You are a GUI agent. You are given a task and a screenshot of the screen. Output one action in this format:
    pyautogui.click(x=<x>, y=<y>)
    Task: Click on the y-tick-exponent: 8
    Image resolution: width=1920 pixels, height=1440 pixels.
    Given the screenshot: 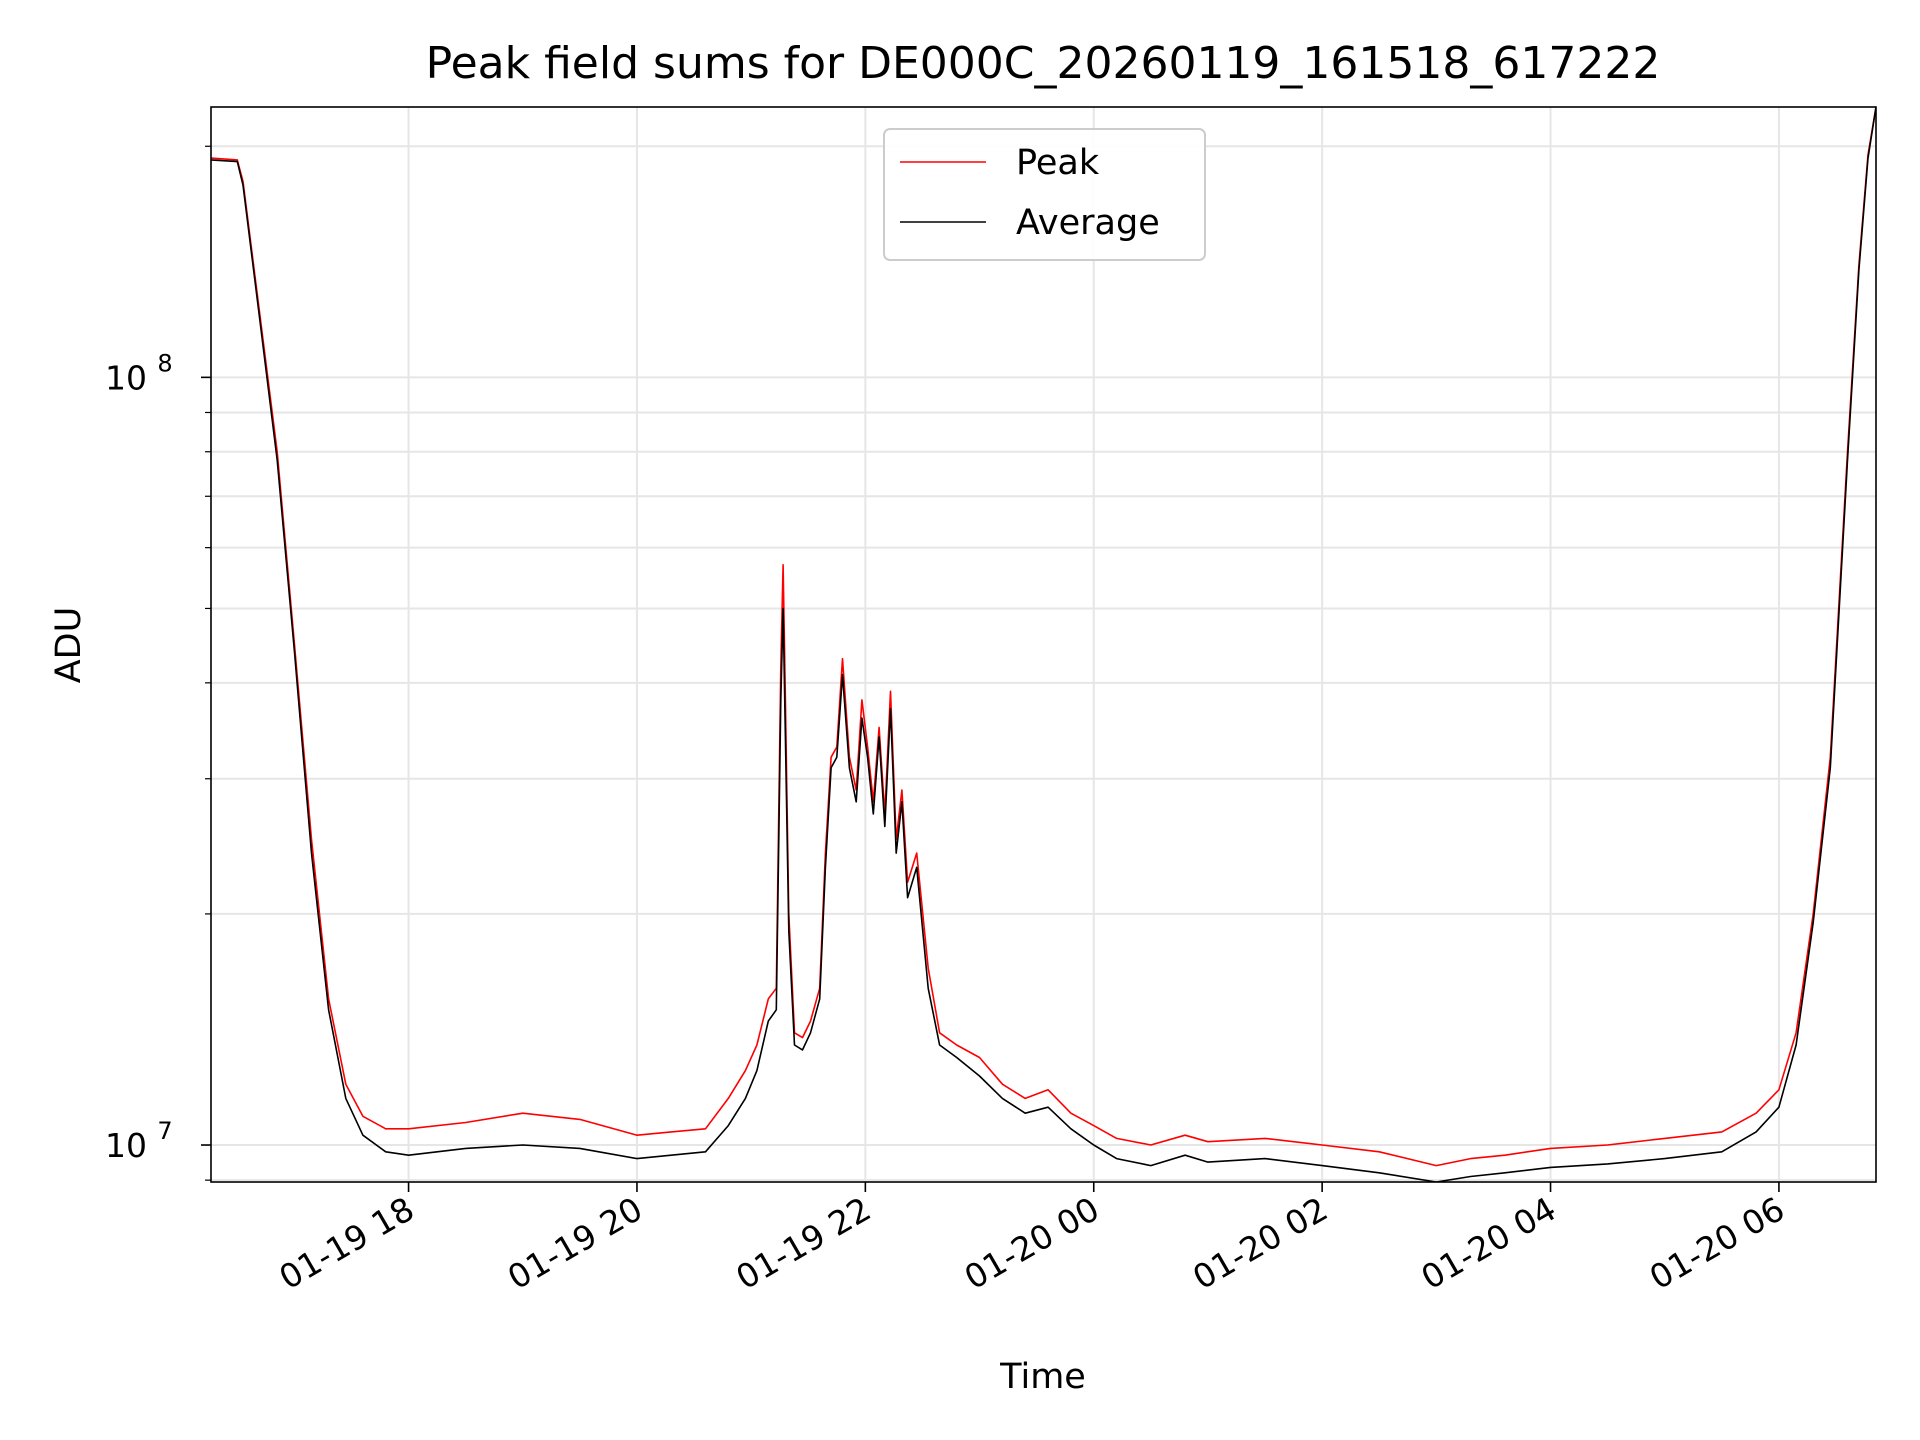 What is the action you would take?
    pyautogui.click(x=164, y=363)
    